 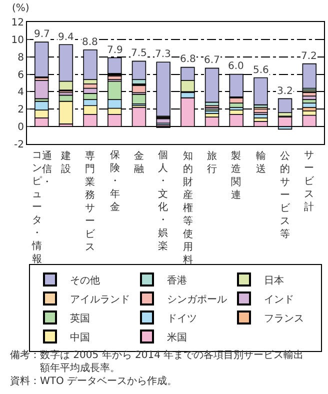 What do you see at coordinates (212, 60) in the screenshot?
I see `total-label: 6.7` at bounding box center [212, 60].